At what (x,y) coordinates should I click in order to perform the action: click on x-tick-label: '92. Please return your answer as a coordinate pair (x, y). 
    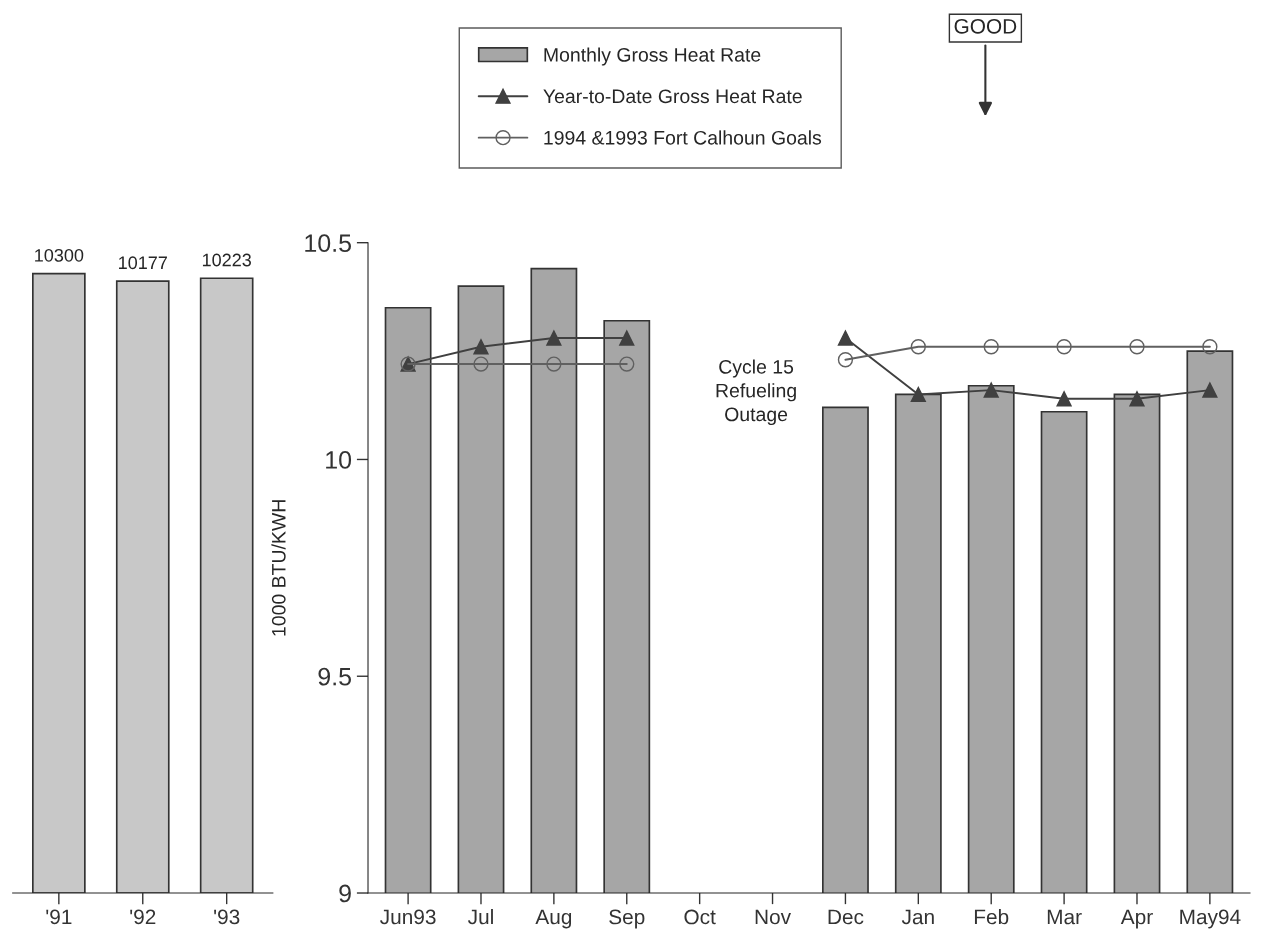
    Looking at the image, I should click on (143, 917).